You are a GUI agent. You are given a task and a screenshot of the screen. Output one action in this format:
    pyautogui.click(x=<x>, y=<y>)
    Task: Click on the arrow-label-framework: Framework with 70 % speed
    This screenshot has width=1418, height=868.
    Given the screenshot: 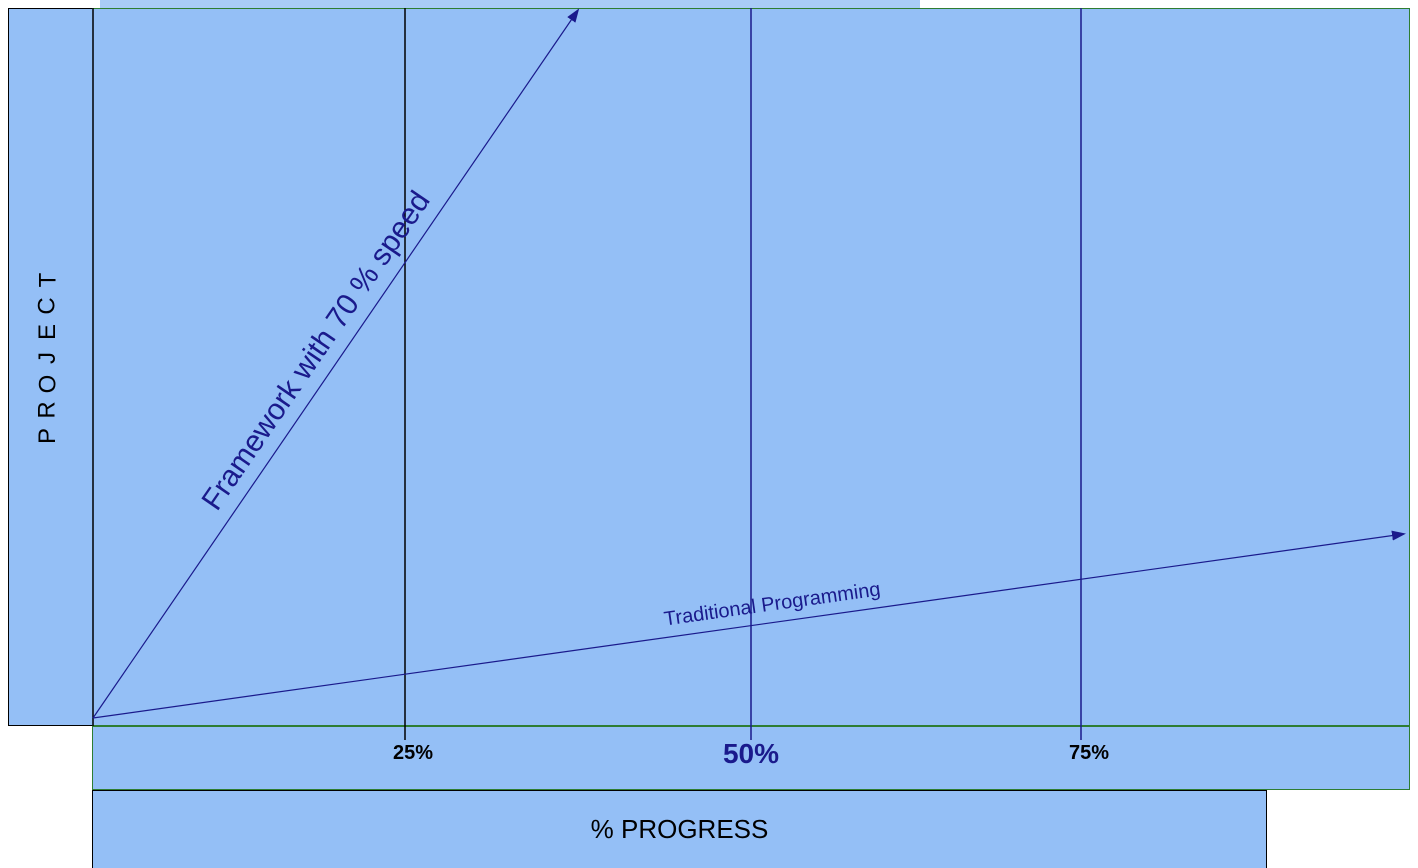 What is the action you would take?
    pyautogui.click(x=316, y=350)
    